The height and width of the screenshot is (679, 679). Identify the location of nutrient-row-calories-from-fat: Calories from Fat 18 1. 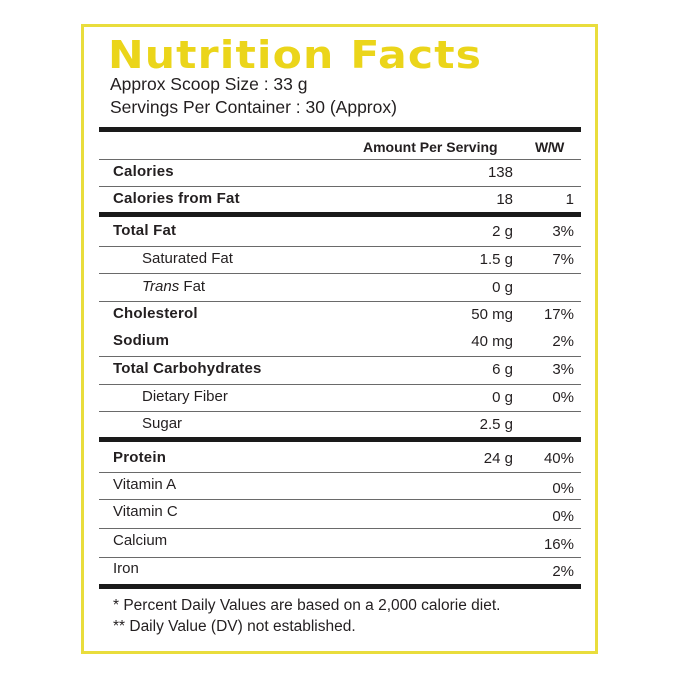
(340, 199).